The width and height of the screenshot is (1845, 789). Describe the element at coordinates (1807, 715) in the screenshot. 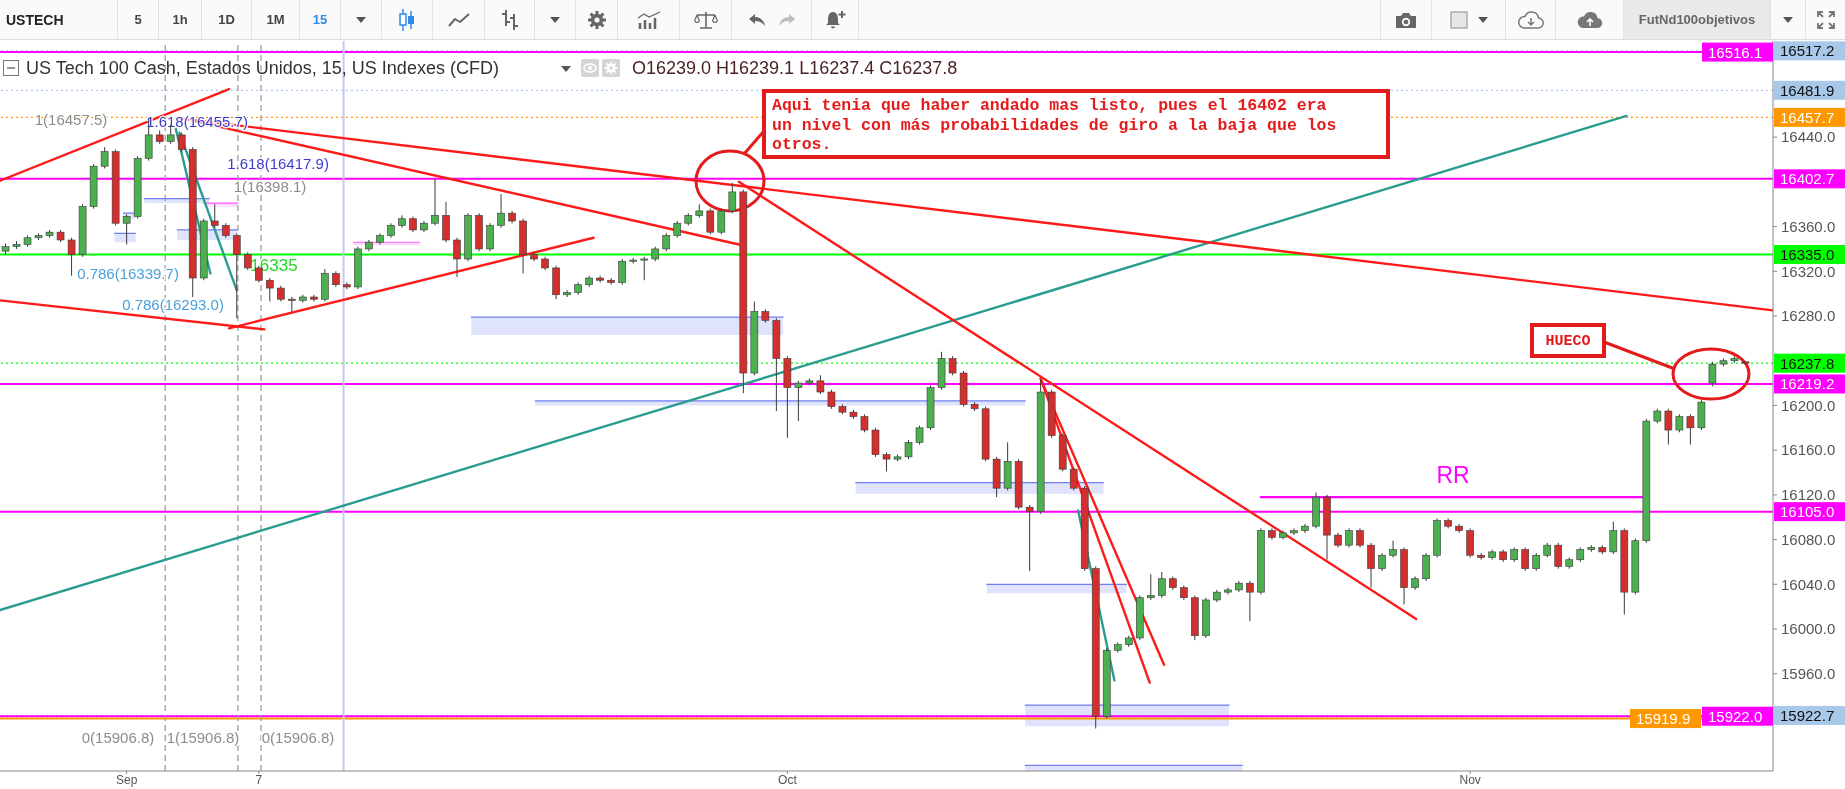

I see `ref-line-label: 15922.7` at that location.